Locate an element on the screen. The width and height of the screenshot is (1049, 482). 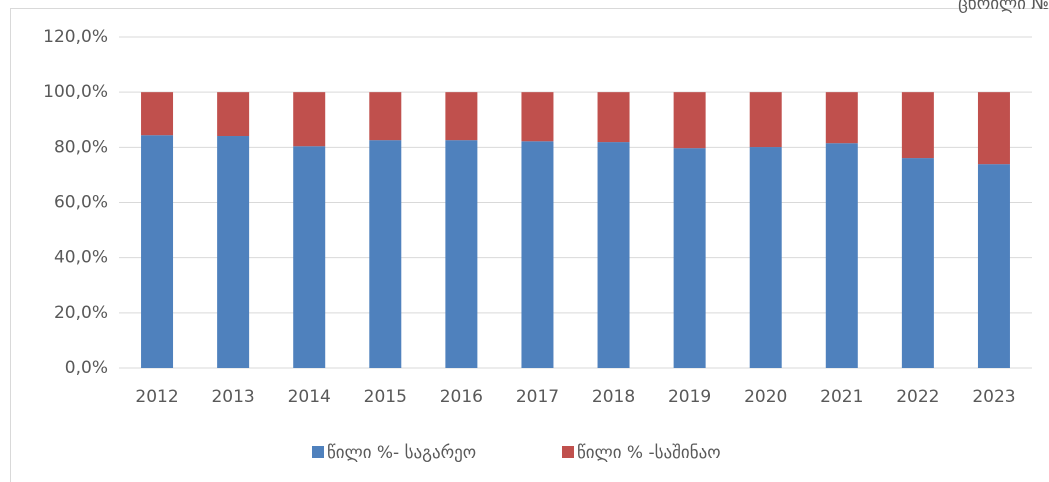
x-tick-label: 2015 is located at coordinates (385, 397).